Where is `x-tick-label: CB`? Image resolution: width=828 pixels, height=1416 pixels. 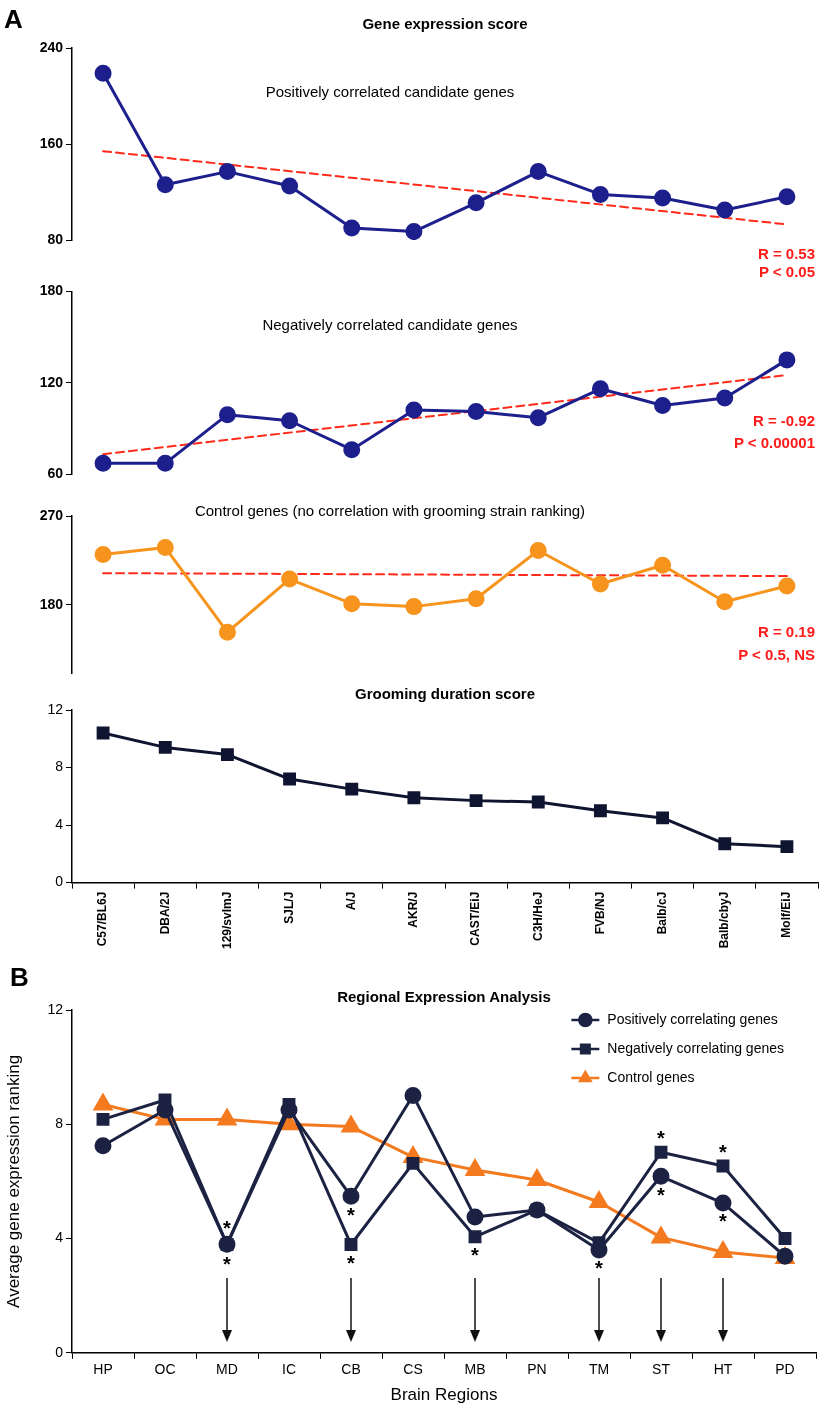
x-tick-label: CB is located at coordinates (351, 1369).